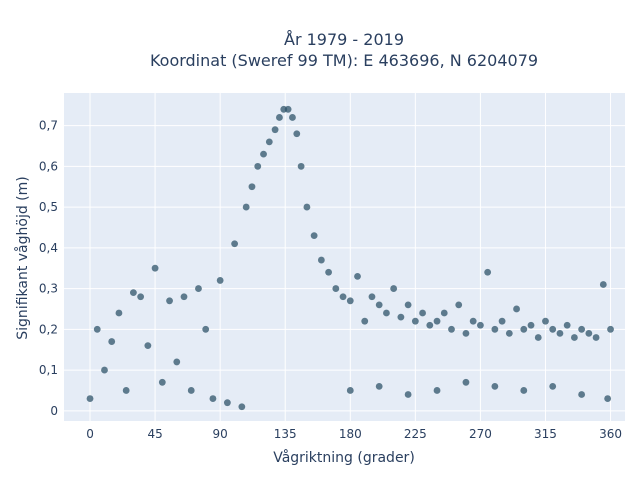 The height and width of the screenshot is (480, 640). I want to click on y-tick-label: 0,3, so click(48, 289).